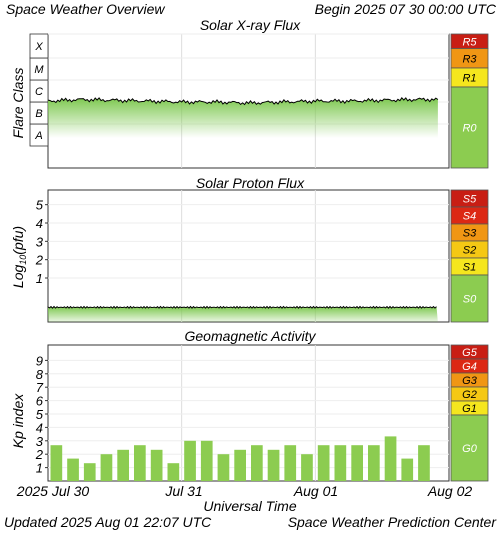 This screenshot has width=500, height=533. I want to click on xray-class-label-b: B, so click(38, 114).